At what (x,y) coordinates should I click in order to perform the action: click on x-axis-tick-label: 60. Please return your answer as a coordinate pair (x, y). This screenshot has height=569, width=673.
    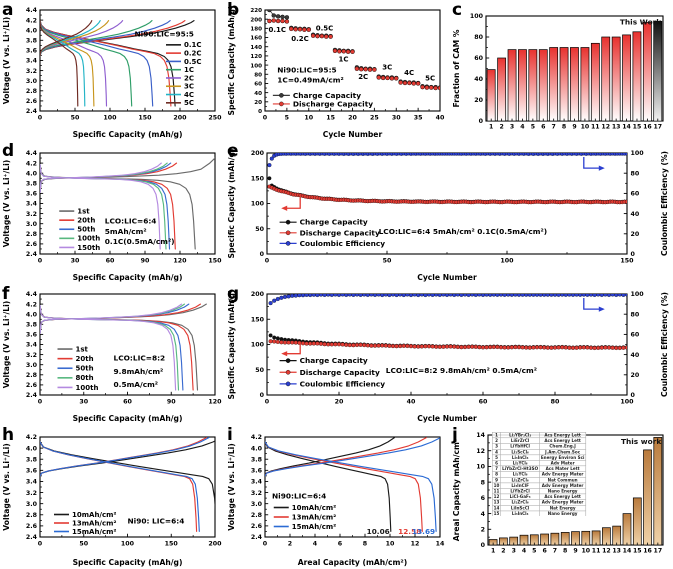
    Looking at the image, I should click on (127, 402).